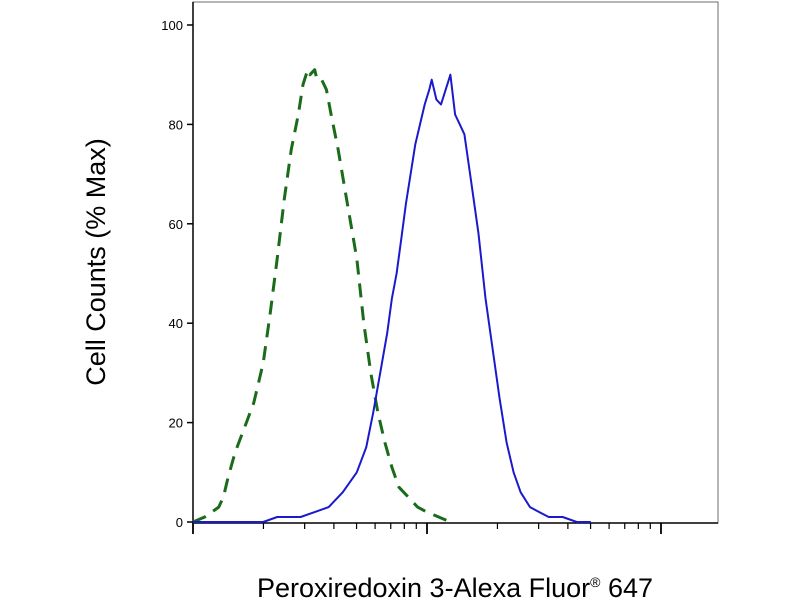 Image resolution: width=800 pixels, height=600 pixels. What do you see at coordinates (96, 262) in the screenshot?
I see `y-axis-title: Cell Counts (% Max)` at bounding box center [96, 262].